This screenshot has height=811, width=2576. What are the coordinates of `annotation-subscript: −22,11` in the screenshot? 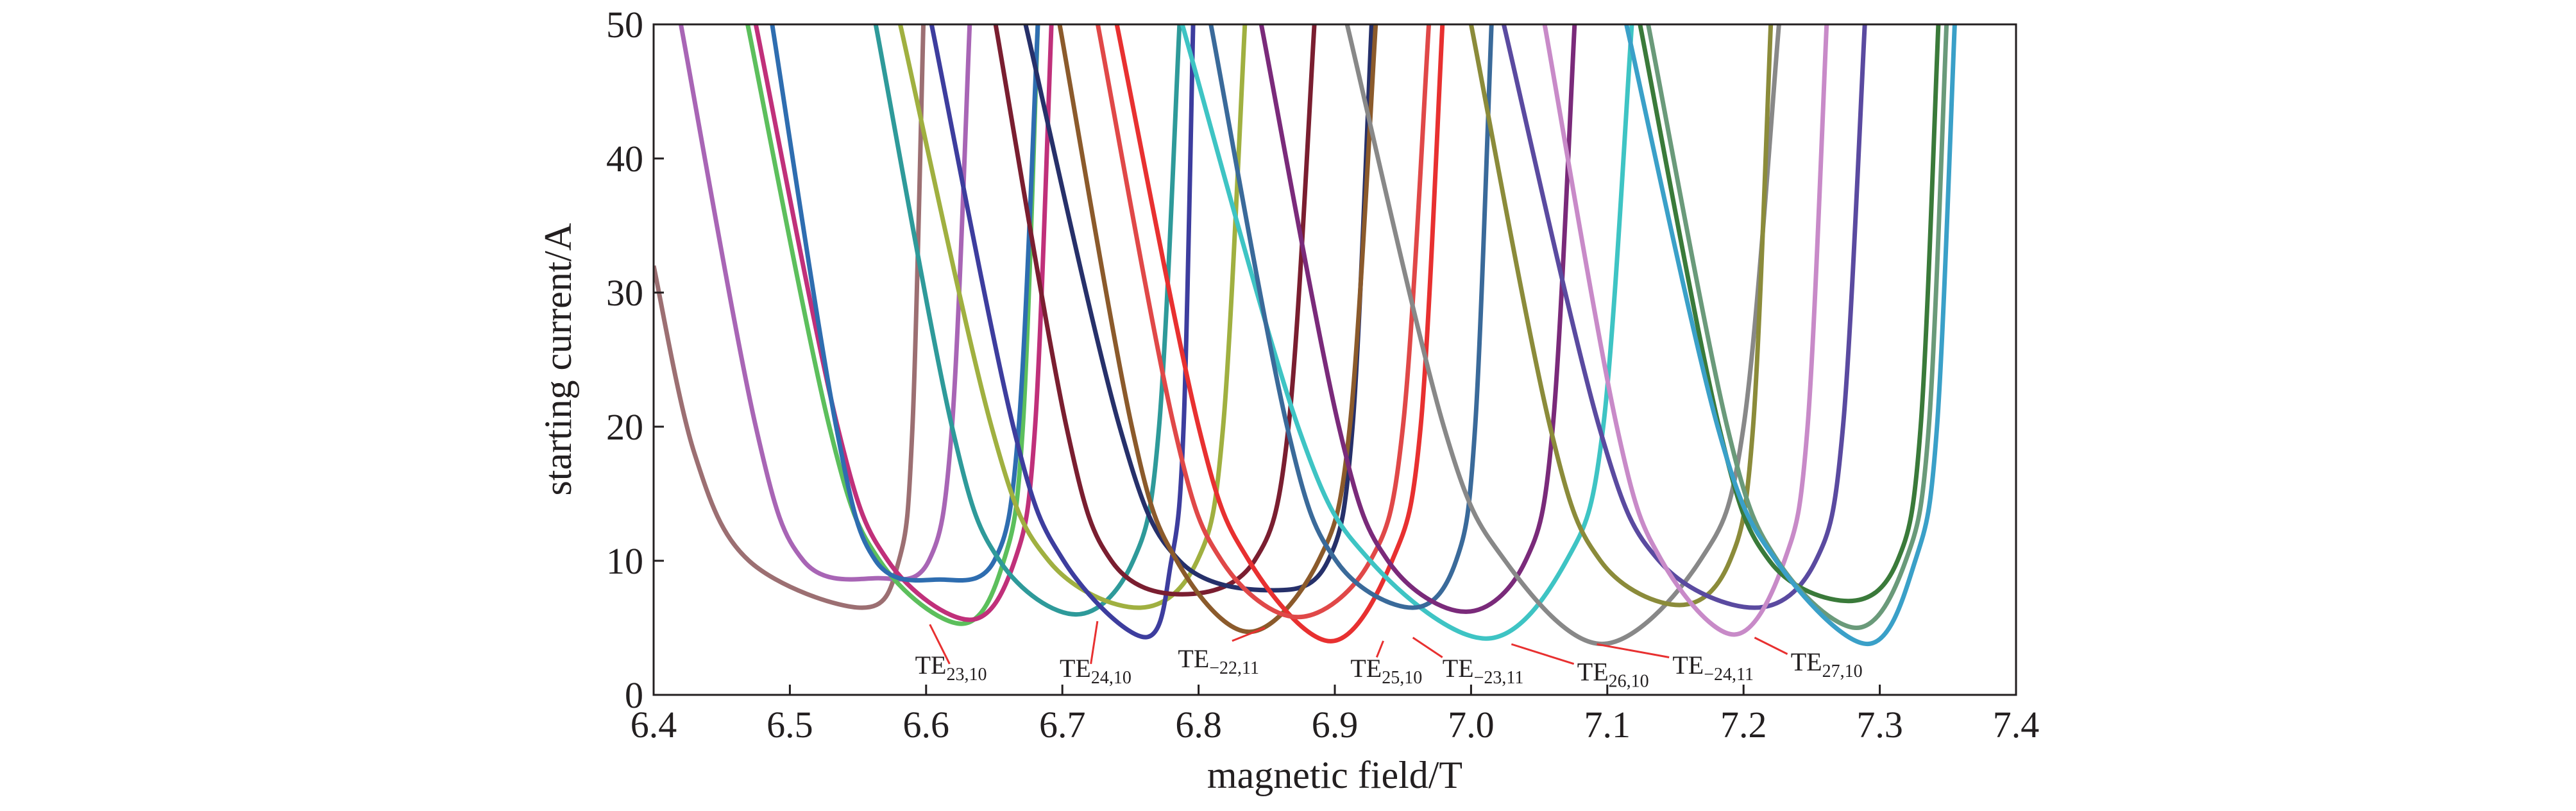 It's located at (1234, 668).